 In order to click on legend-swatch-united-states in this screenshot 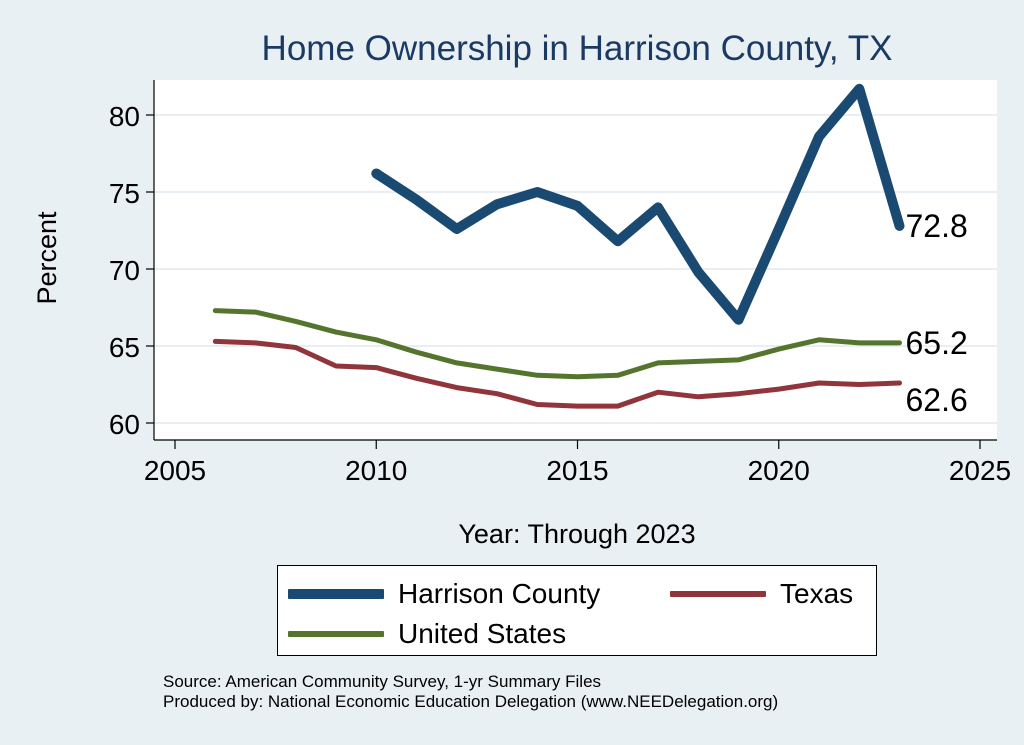, I will do `click(336, 634)`.